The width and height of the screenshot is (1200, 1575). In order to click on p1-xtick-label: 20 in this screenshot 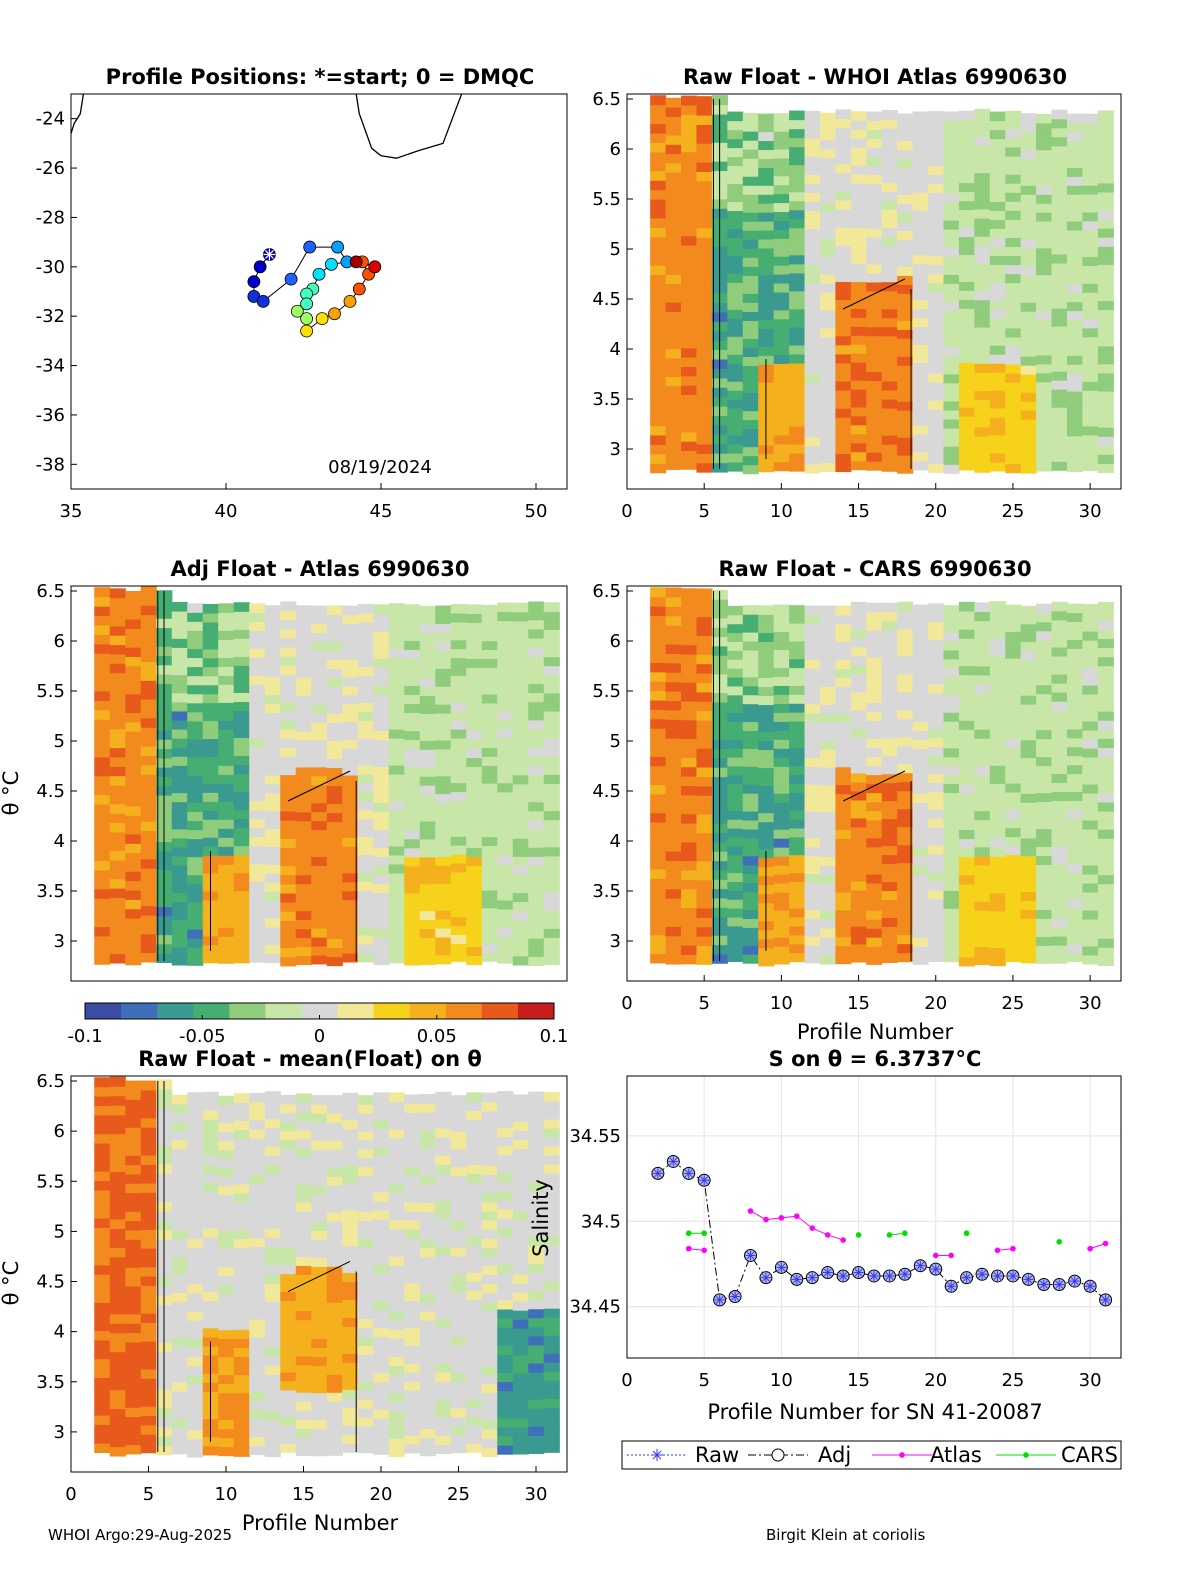, I will do `click(935, 511)`.